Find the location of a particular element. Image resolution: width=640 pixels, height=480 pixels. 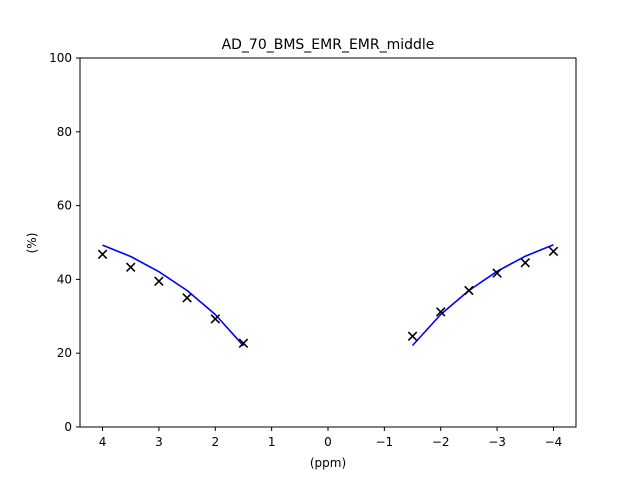

x-tick-label: −3 is located at coordinates (497, 442).